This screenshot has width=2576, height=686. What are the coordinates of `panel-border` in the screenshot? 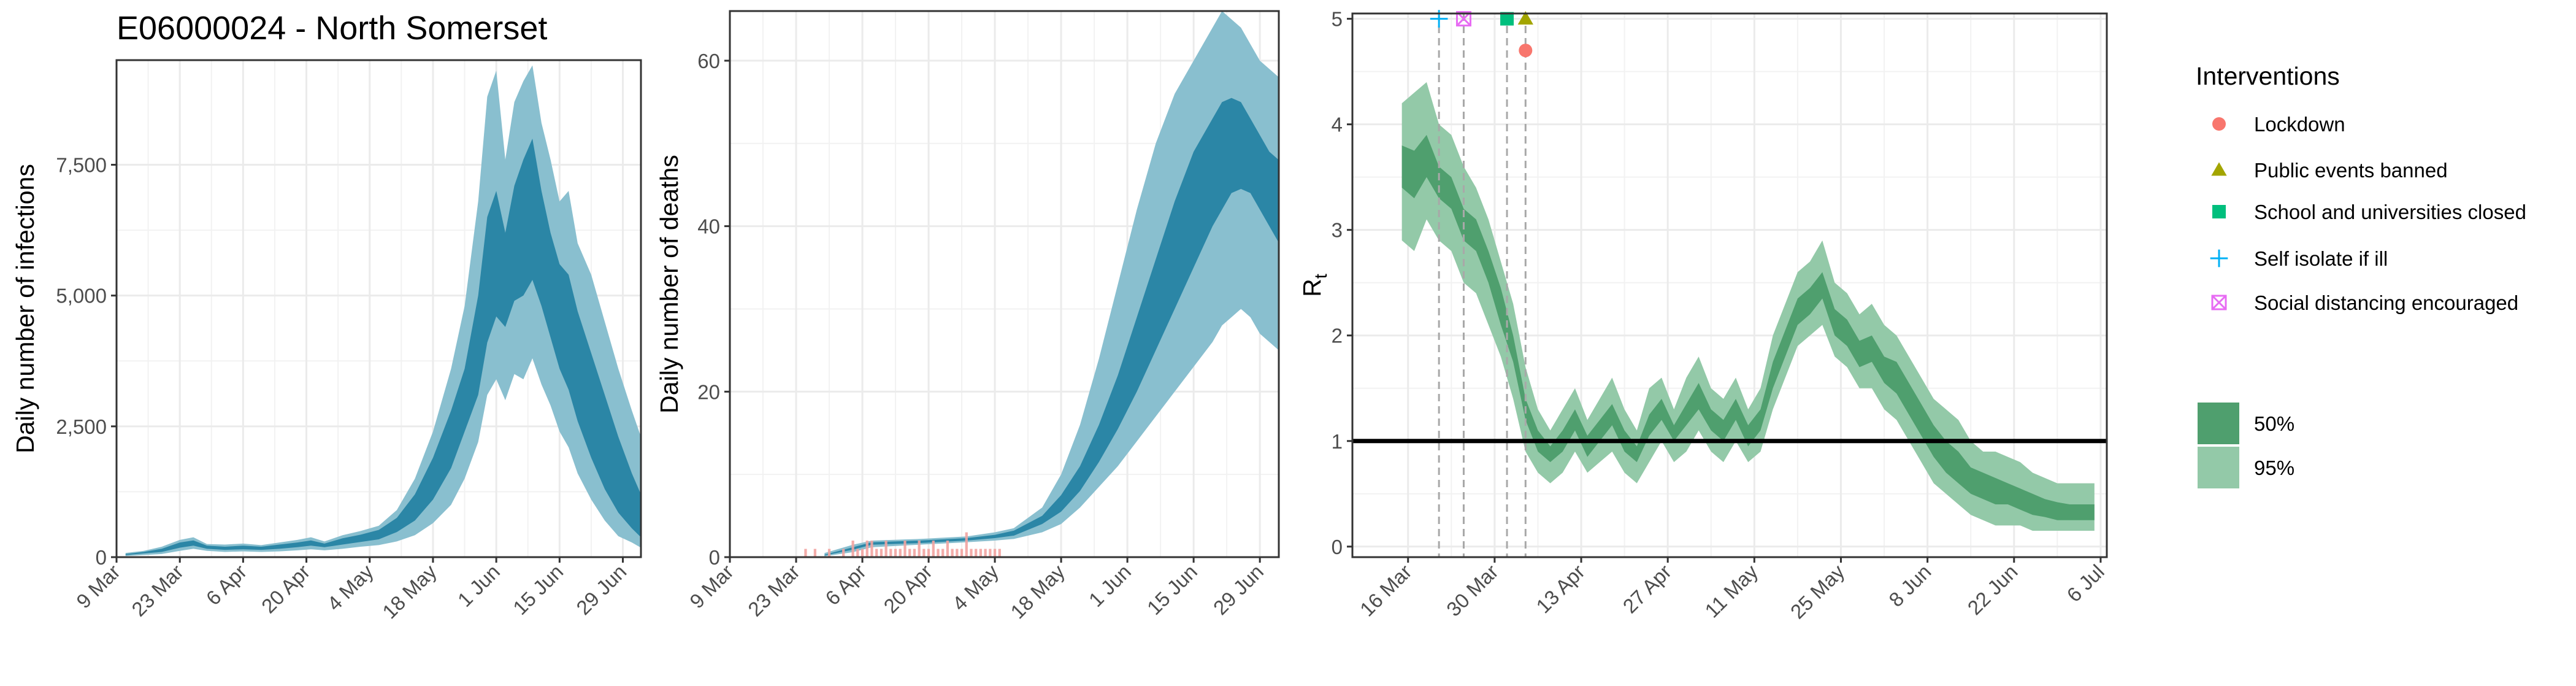 It's located at (378, 308).